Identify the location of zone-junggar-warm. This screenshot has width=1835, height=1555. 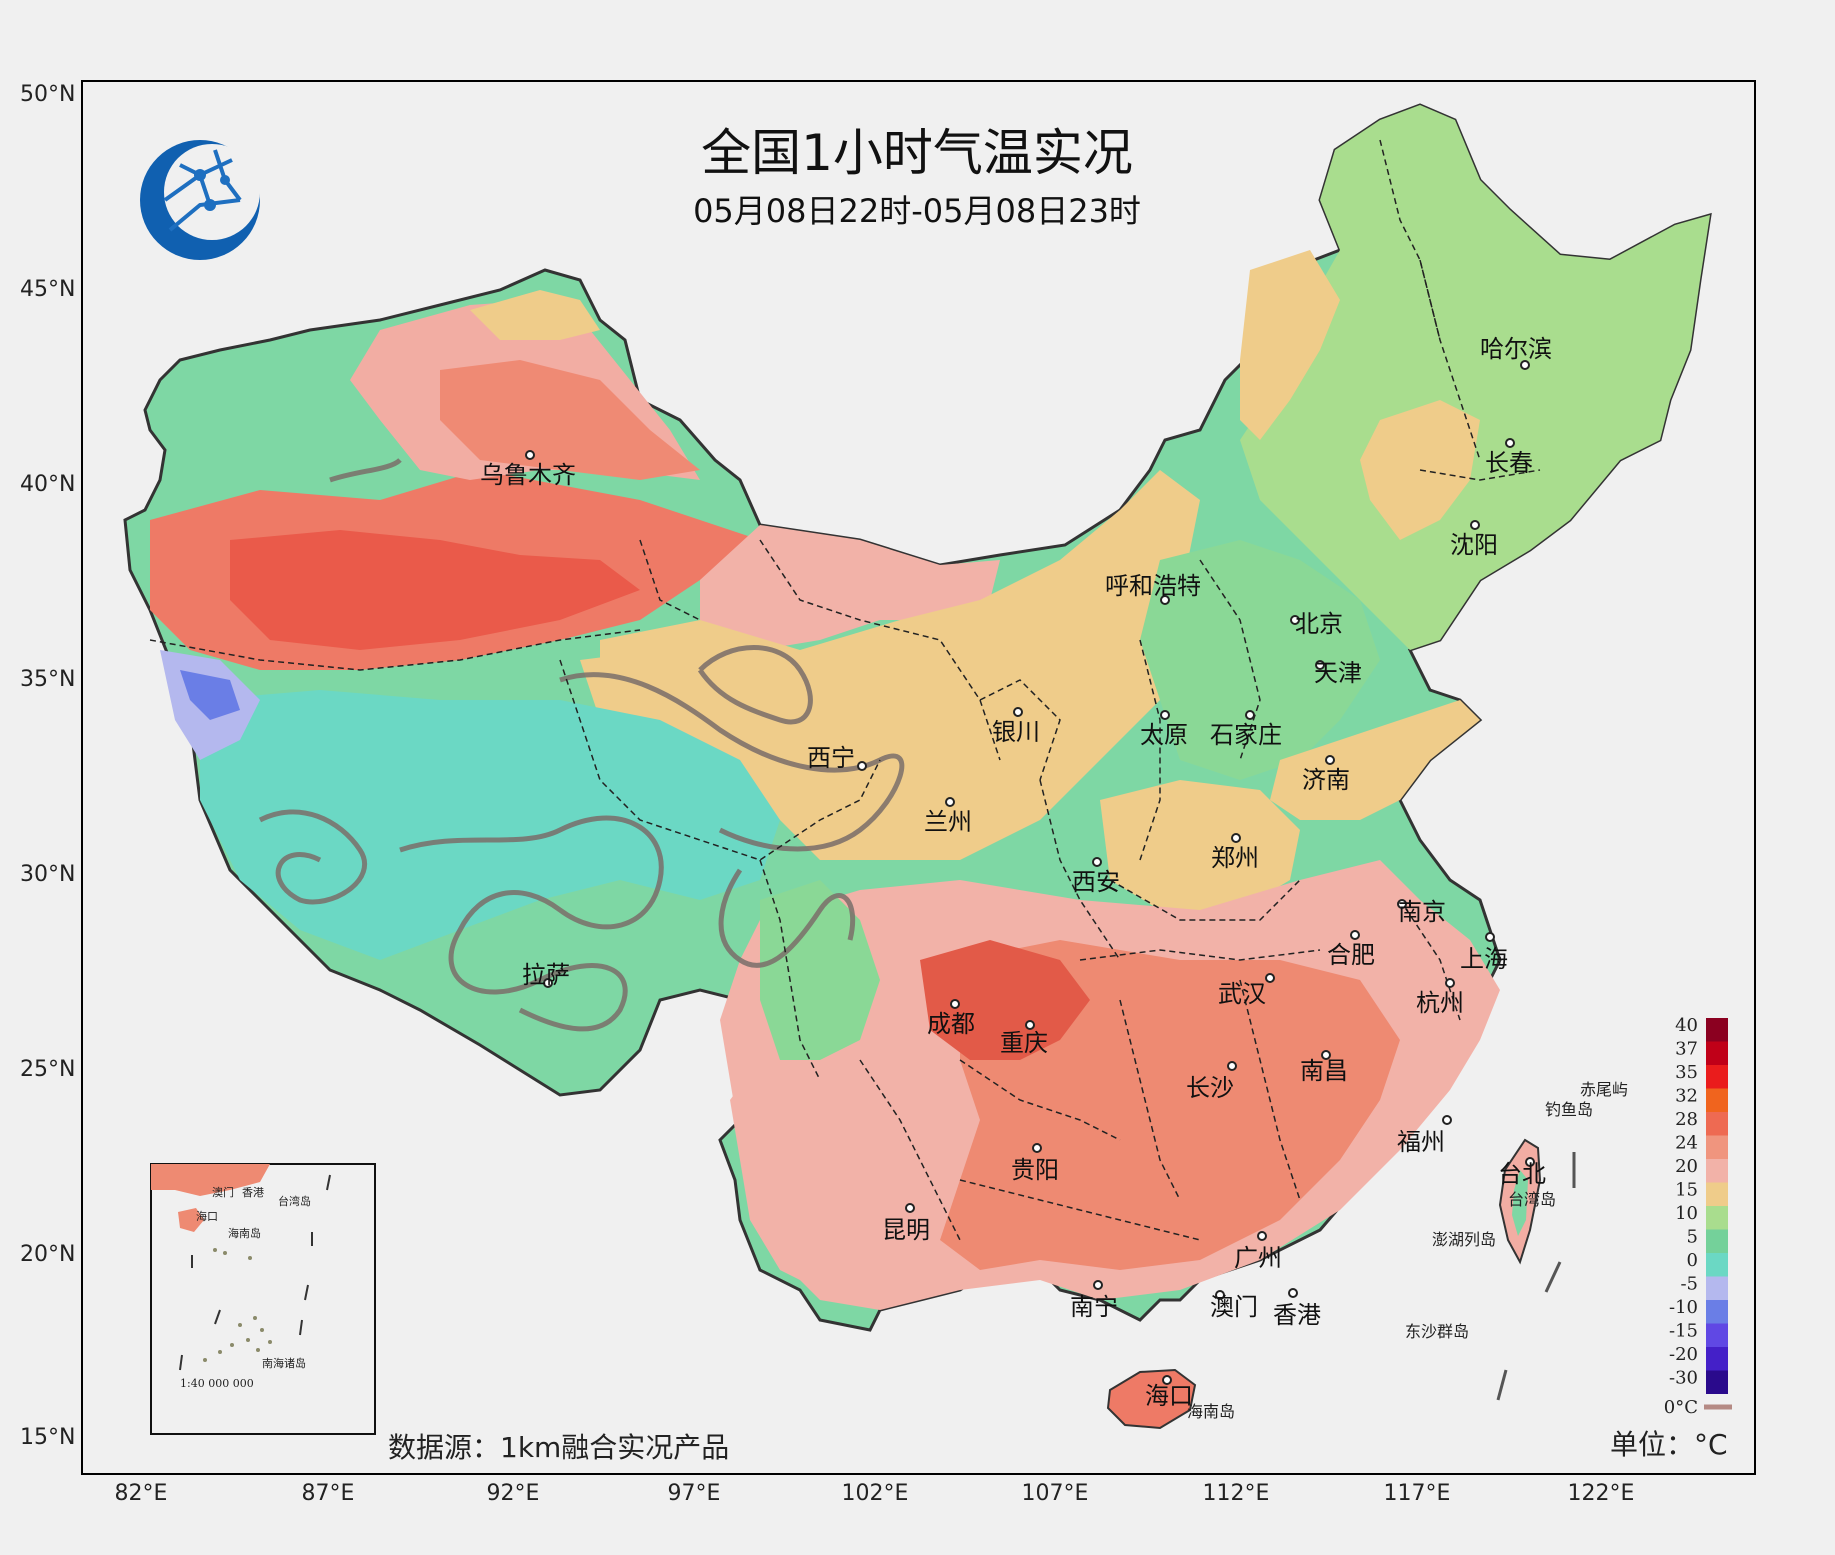
(570, 420).